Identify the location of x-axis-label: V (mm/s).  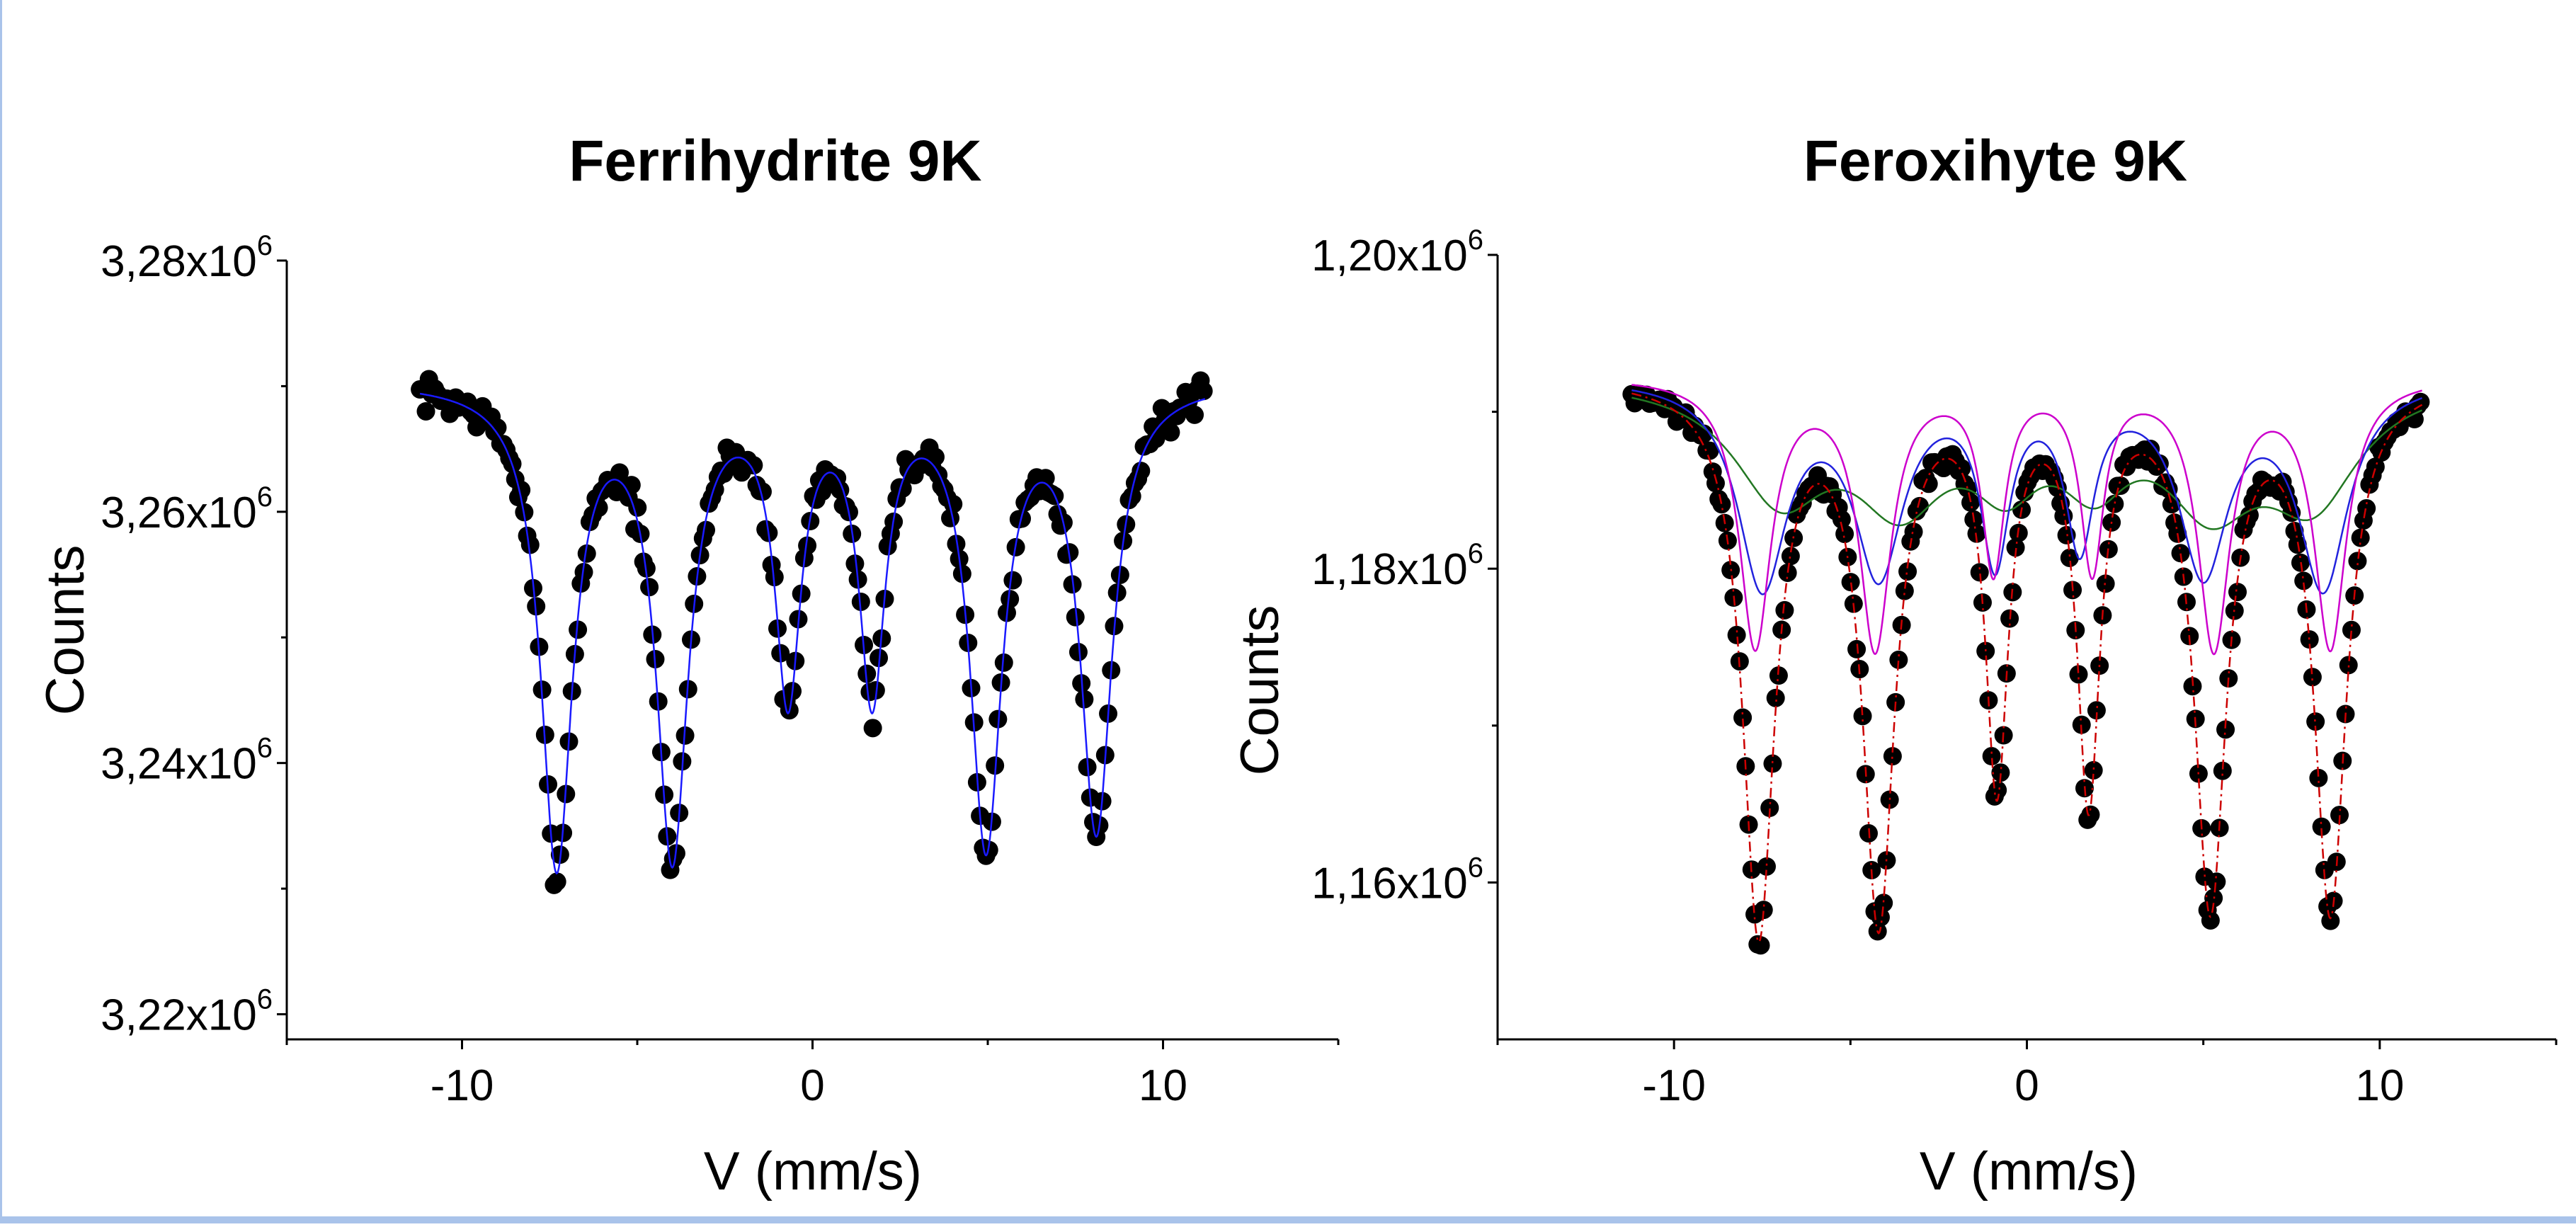
(2029, 1171).